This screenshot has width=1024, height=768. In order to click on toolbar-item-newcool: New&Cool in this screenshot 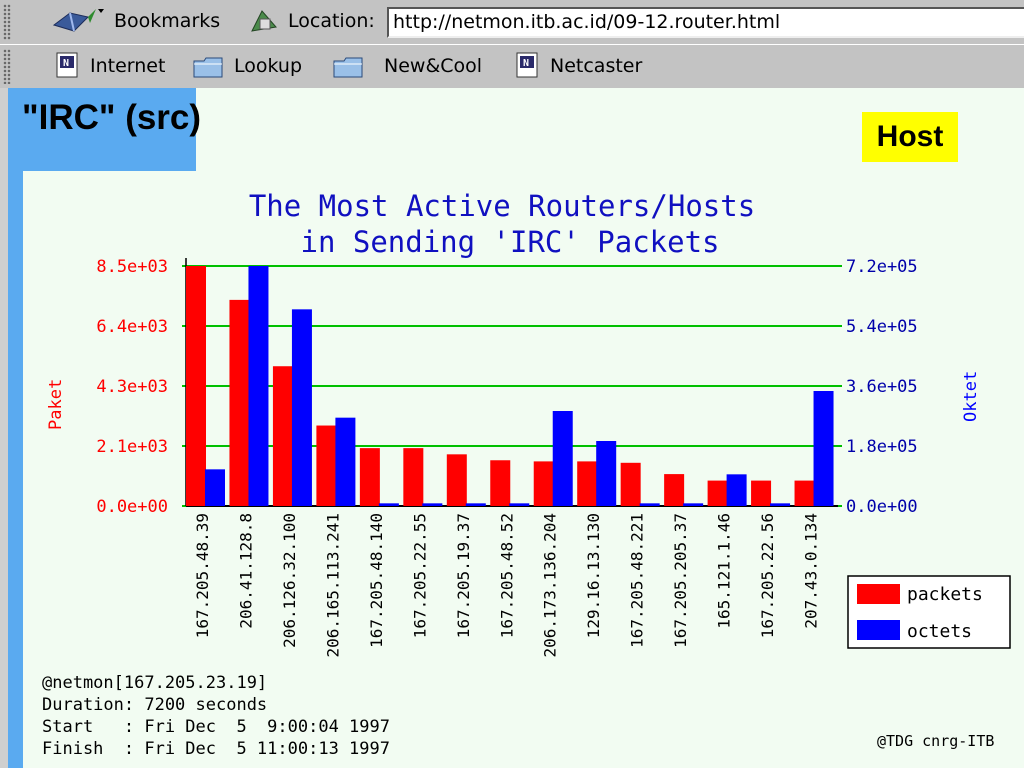, I will do `click(407, 66)`.